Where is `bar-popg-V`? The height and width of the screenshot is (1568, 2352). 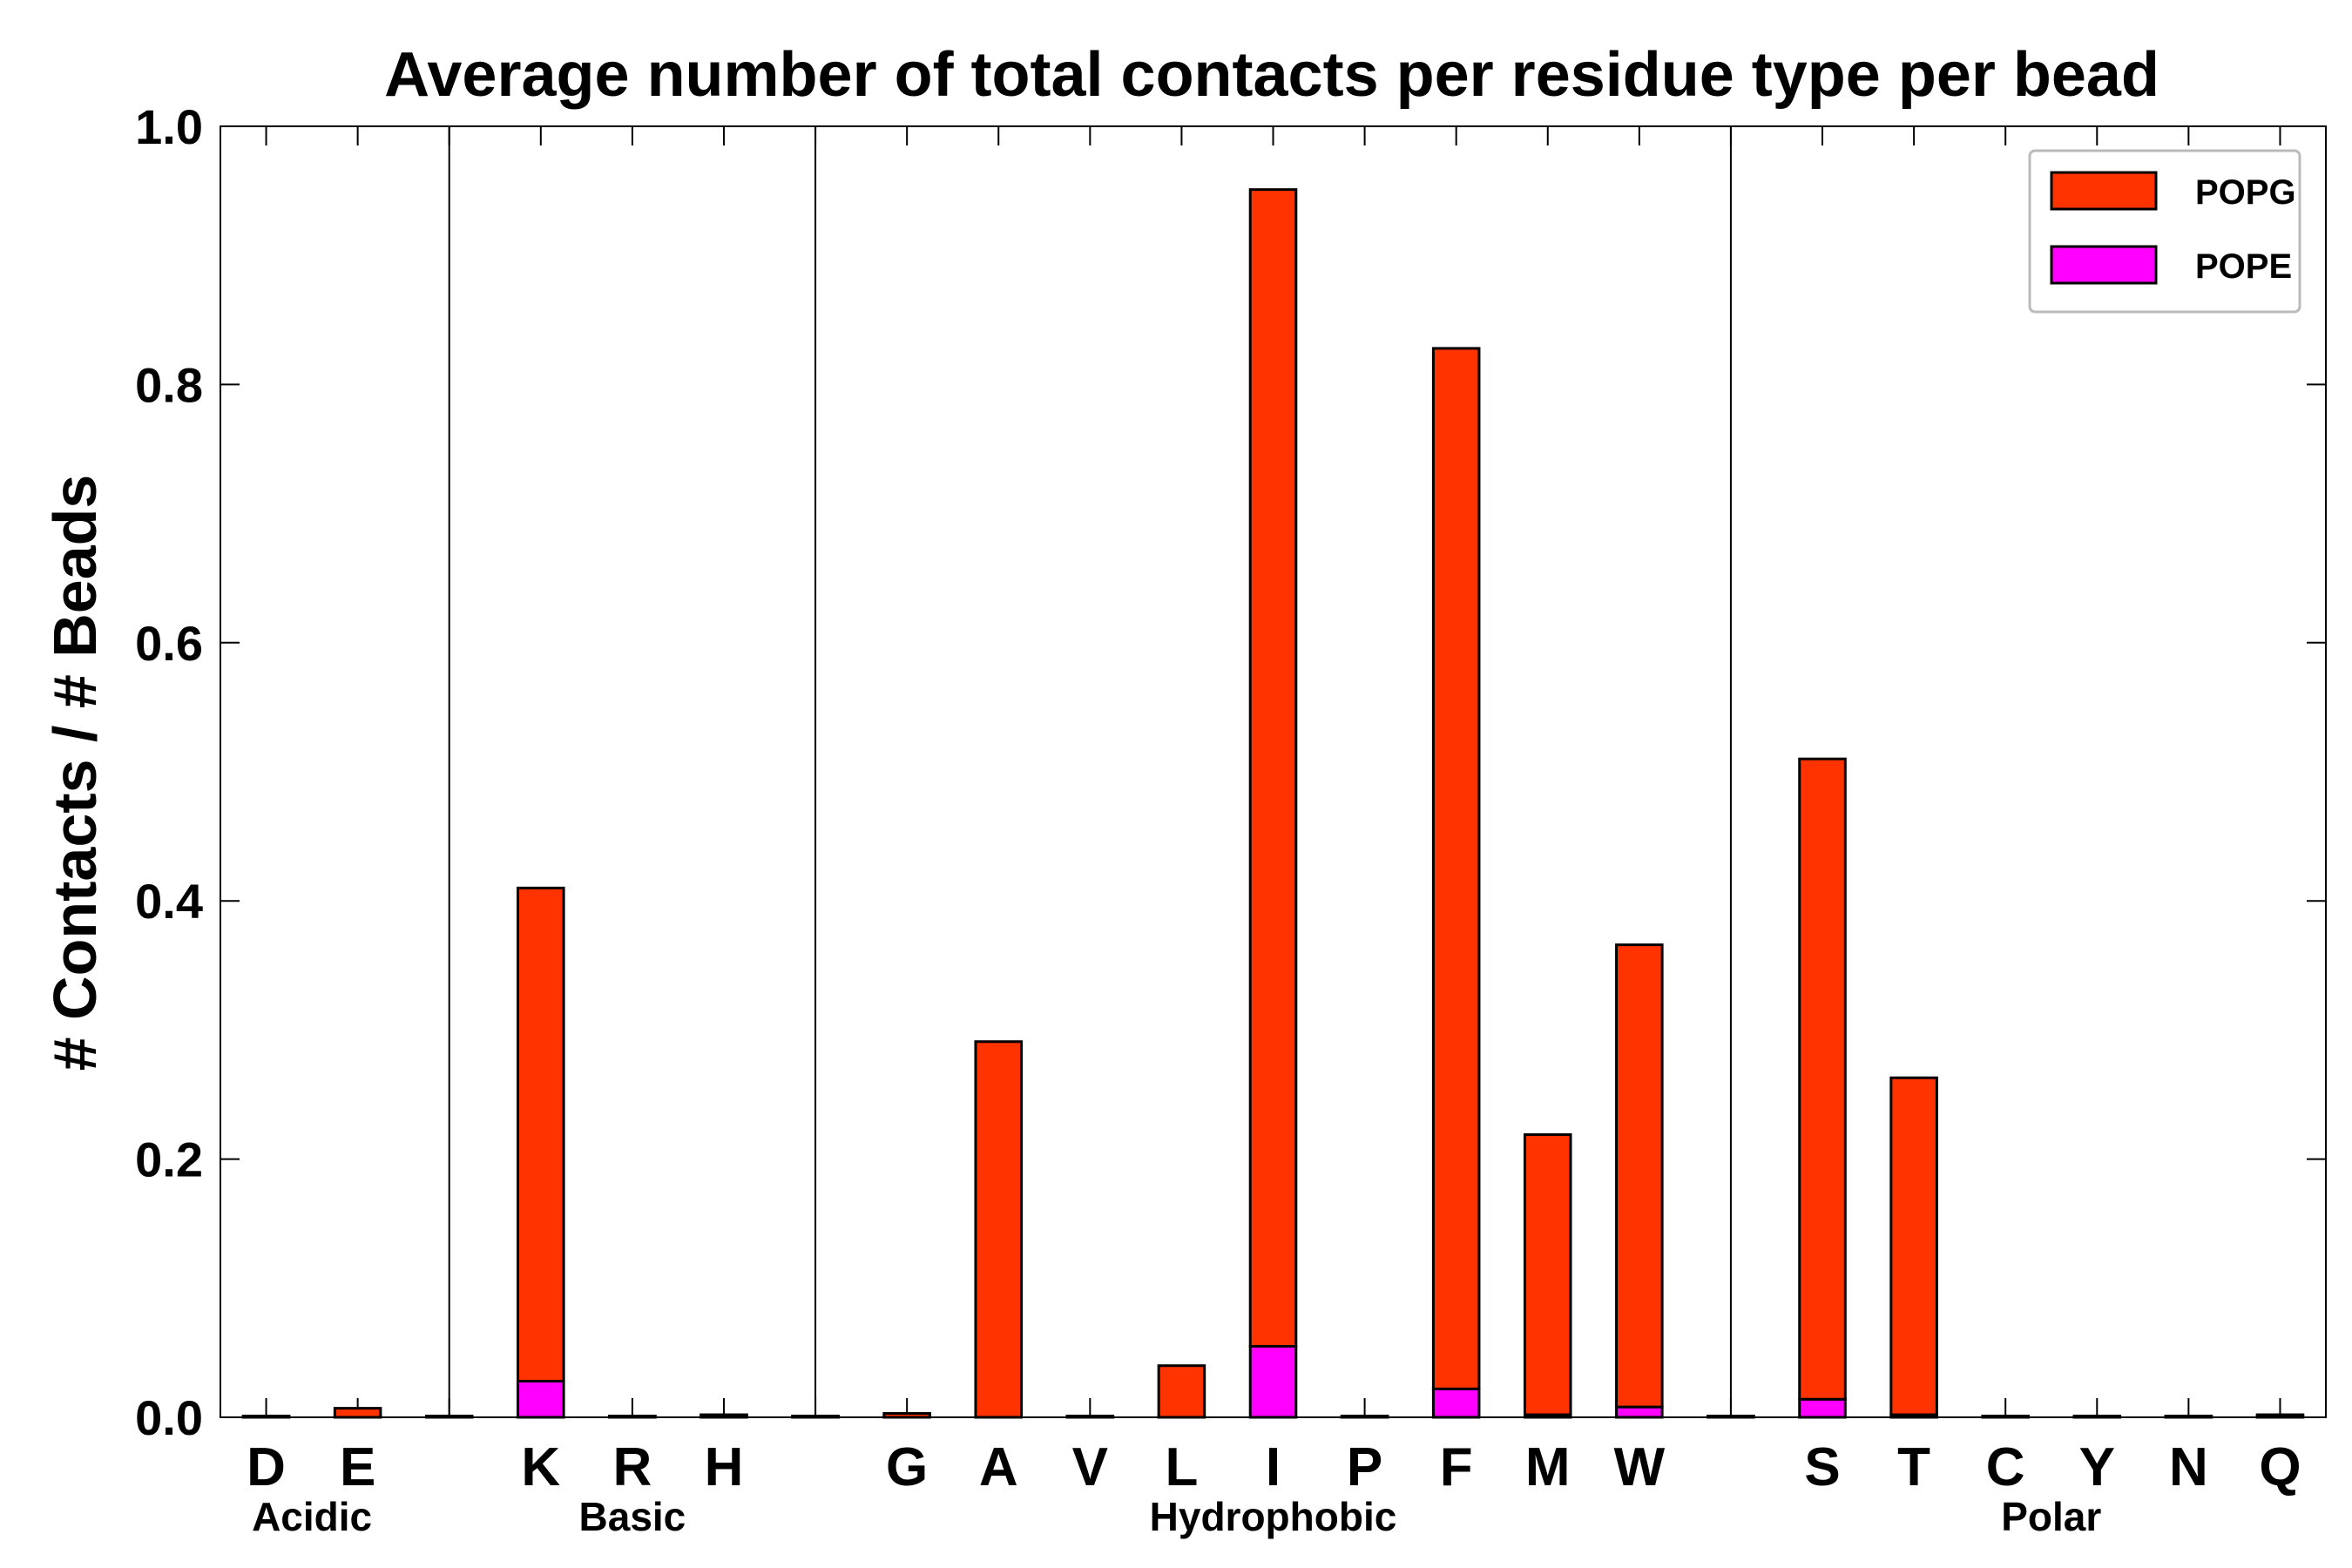 bar-popg-V is located at coordinates (1090, 1417).